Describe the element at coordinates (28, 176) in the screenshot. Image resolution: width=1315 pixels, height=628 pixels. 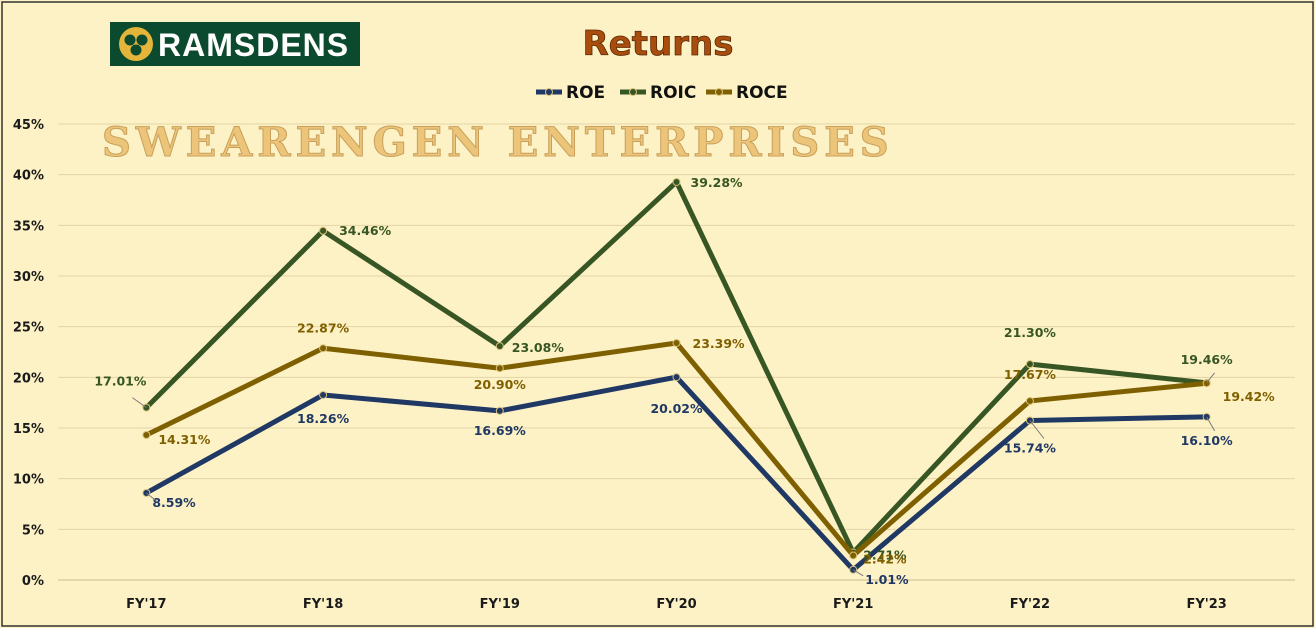
I see `y-tick-label: 40%` at that location.